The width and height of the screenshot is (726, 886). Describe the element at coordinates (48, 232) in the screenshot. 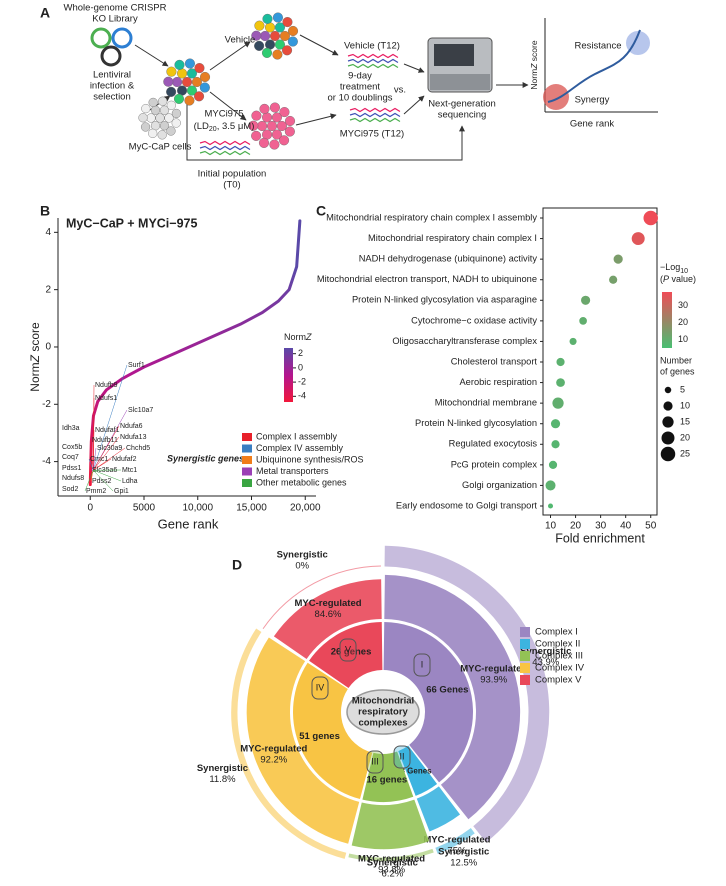

I see `y-tick-label: 4` at that location.